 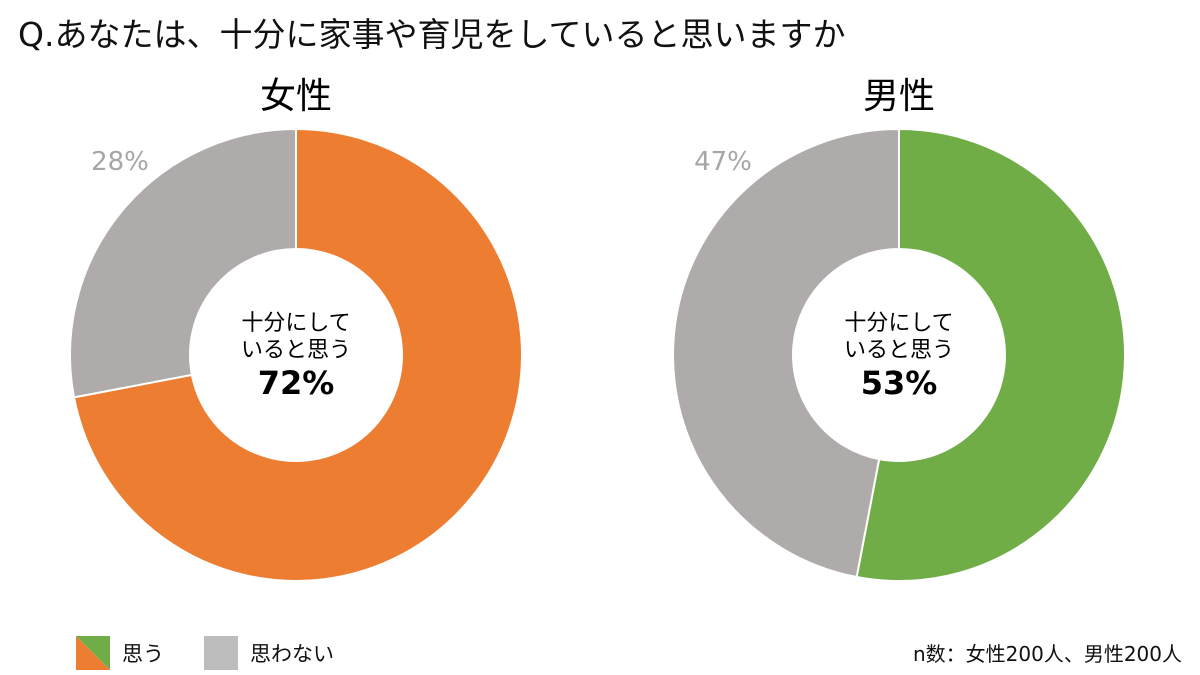 I want to click on legend-swatch-yes, so click(x=93, y=653).